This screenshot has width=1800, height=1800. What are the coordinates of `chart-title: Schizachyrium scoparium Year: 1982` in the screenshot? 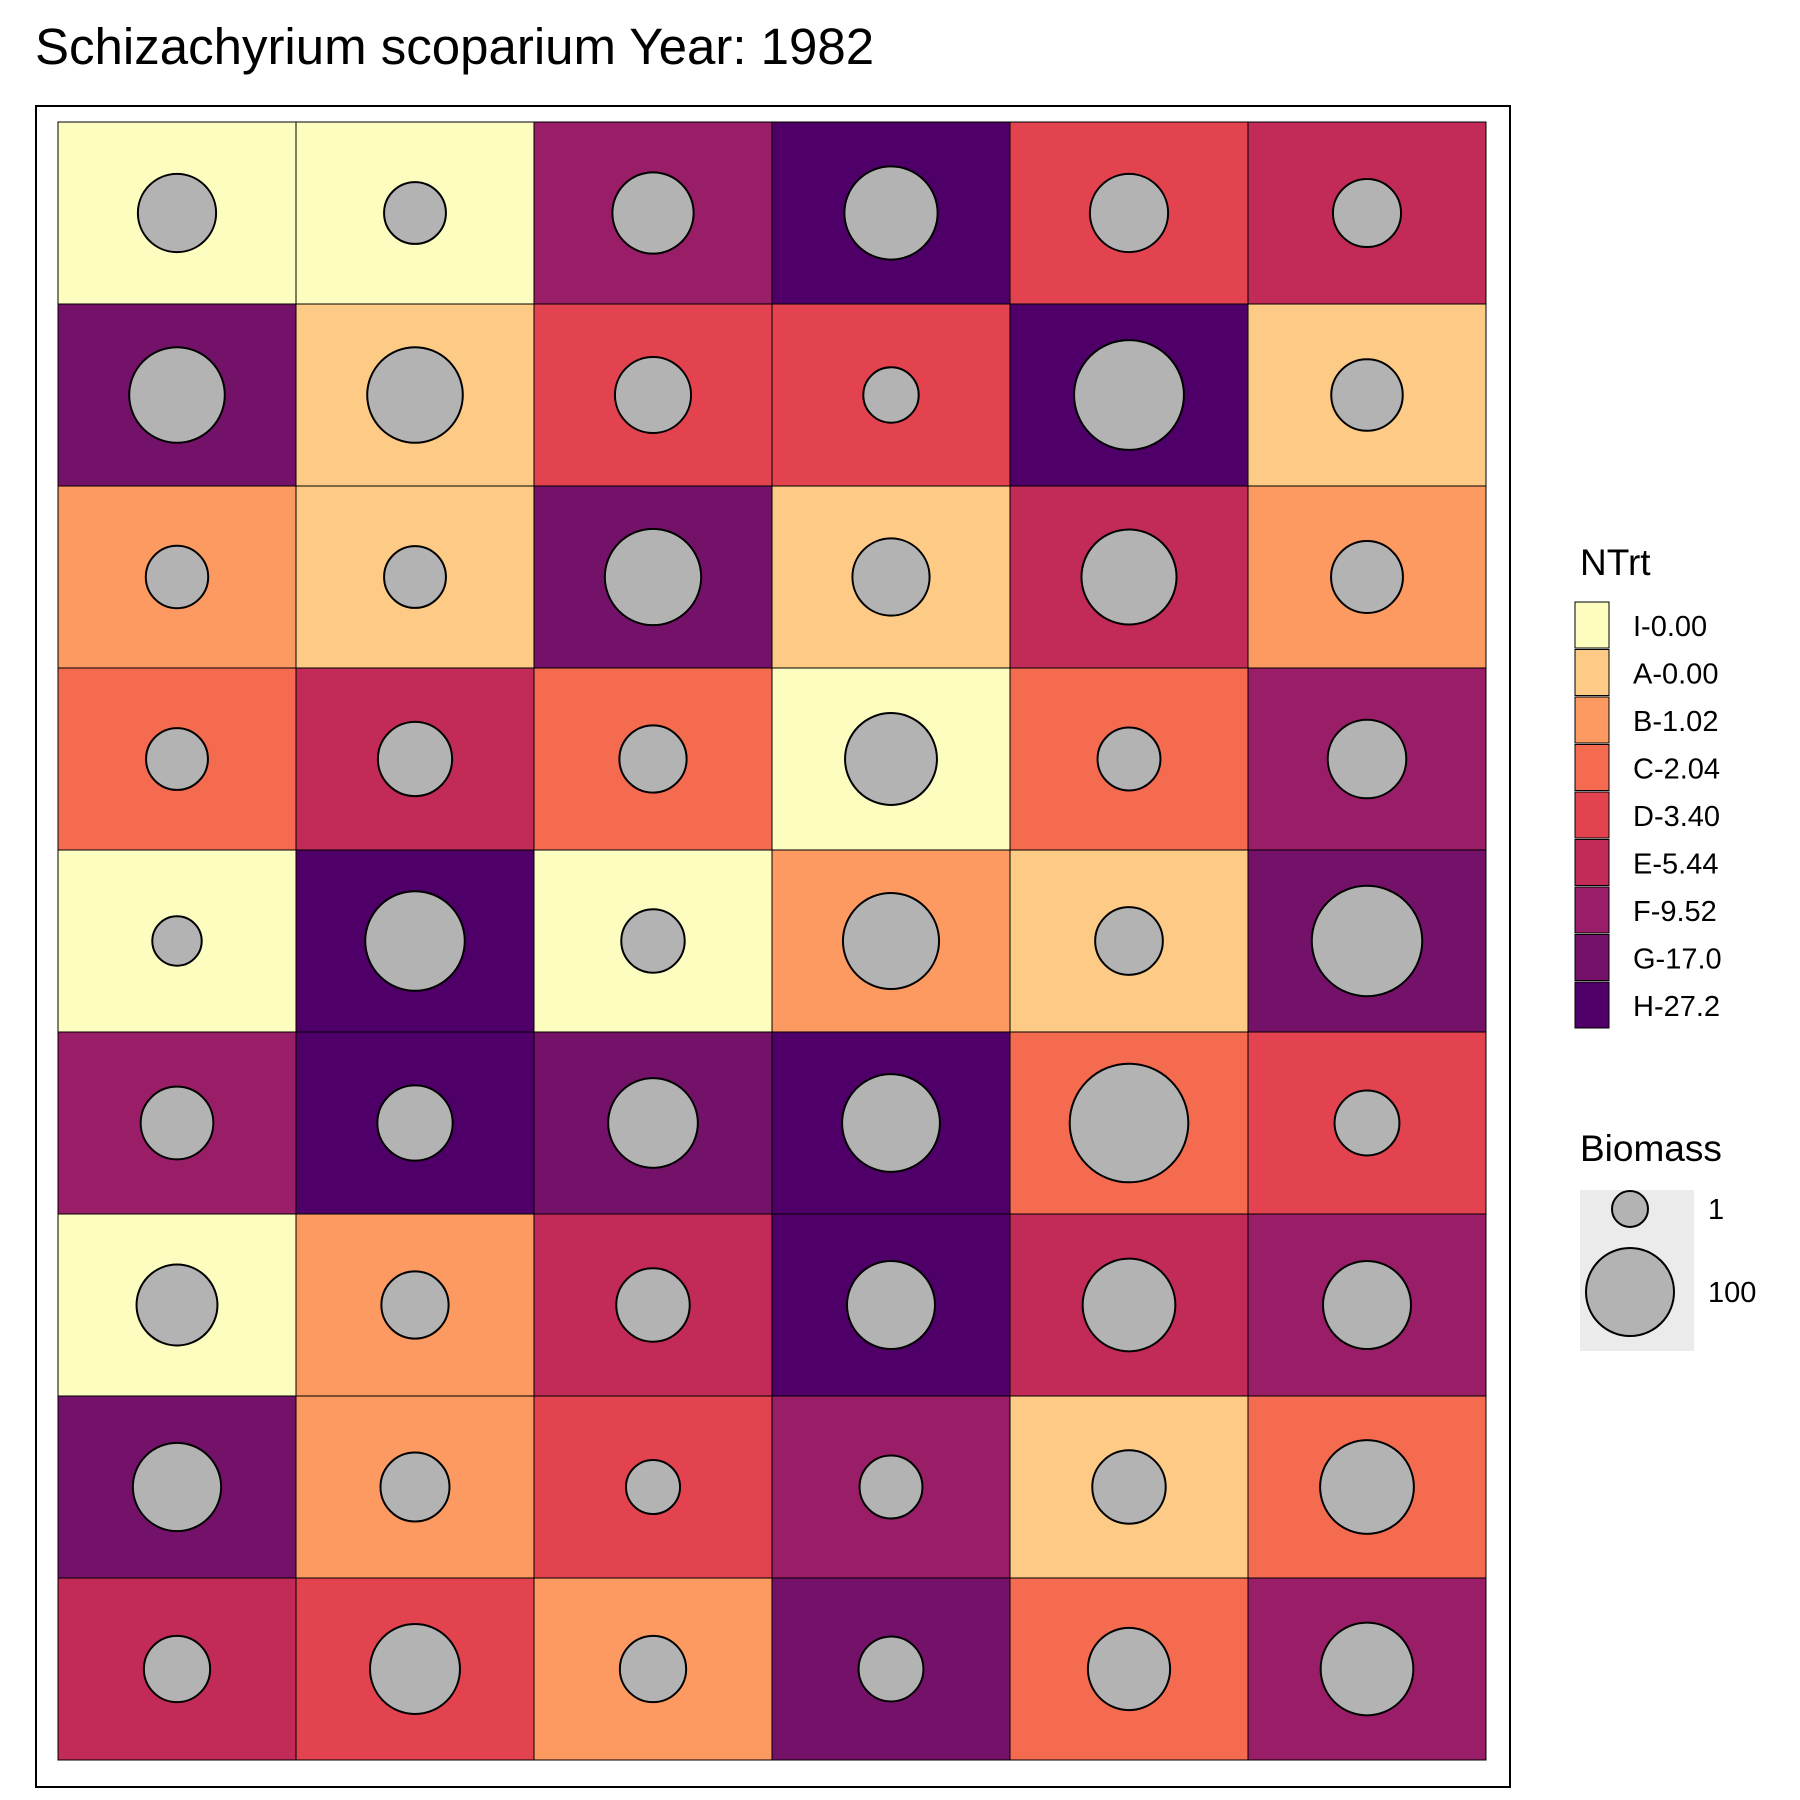 It's located at (454, 46).